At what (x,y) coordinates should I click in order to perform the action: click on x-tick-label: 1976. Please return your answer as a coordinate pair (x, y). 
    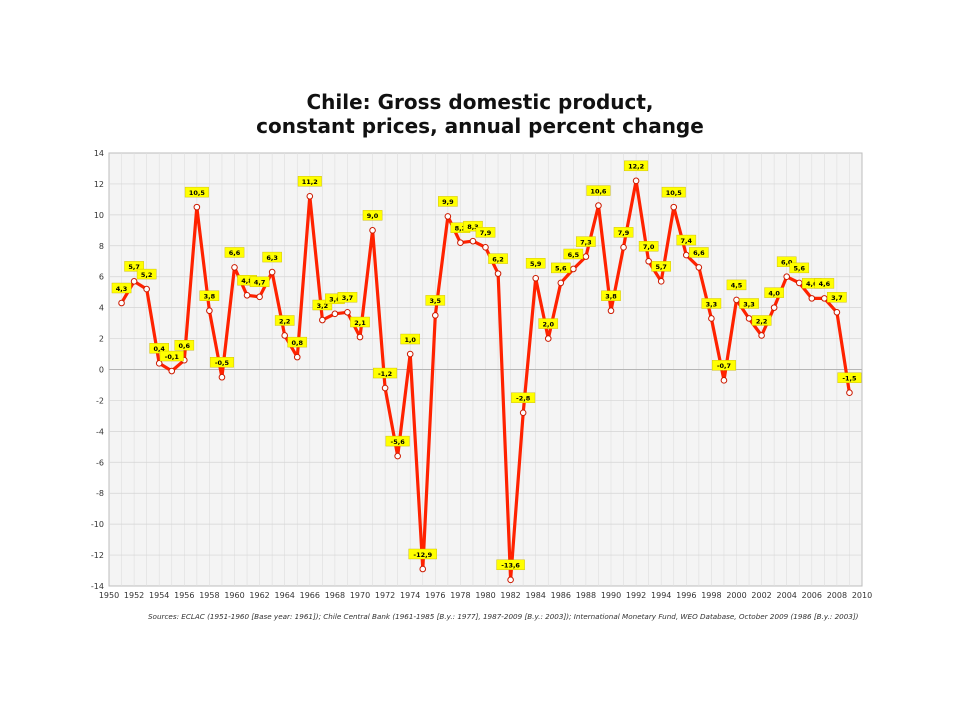
    Looking at the image, I should click on (435, 595).